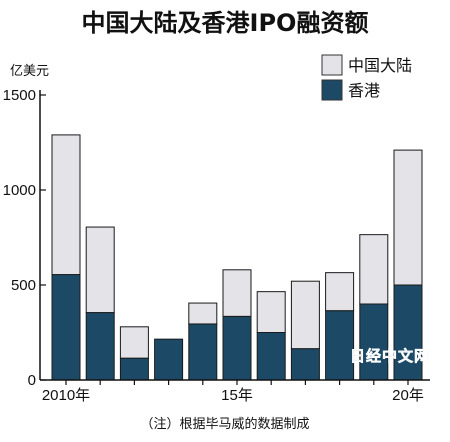  Describe the element at coordinates (364, 90) in the screenshot. I see `legend-label-hongkong: 香港` at that location.